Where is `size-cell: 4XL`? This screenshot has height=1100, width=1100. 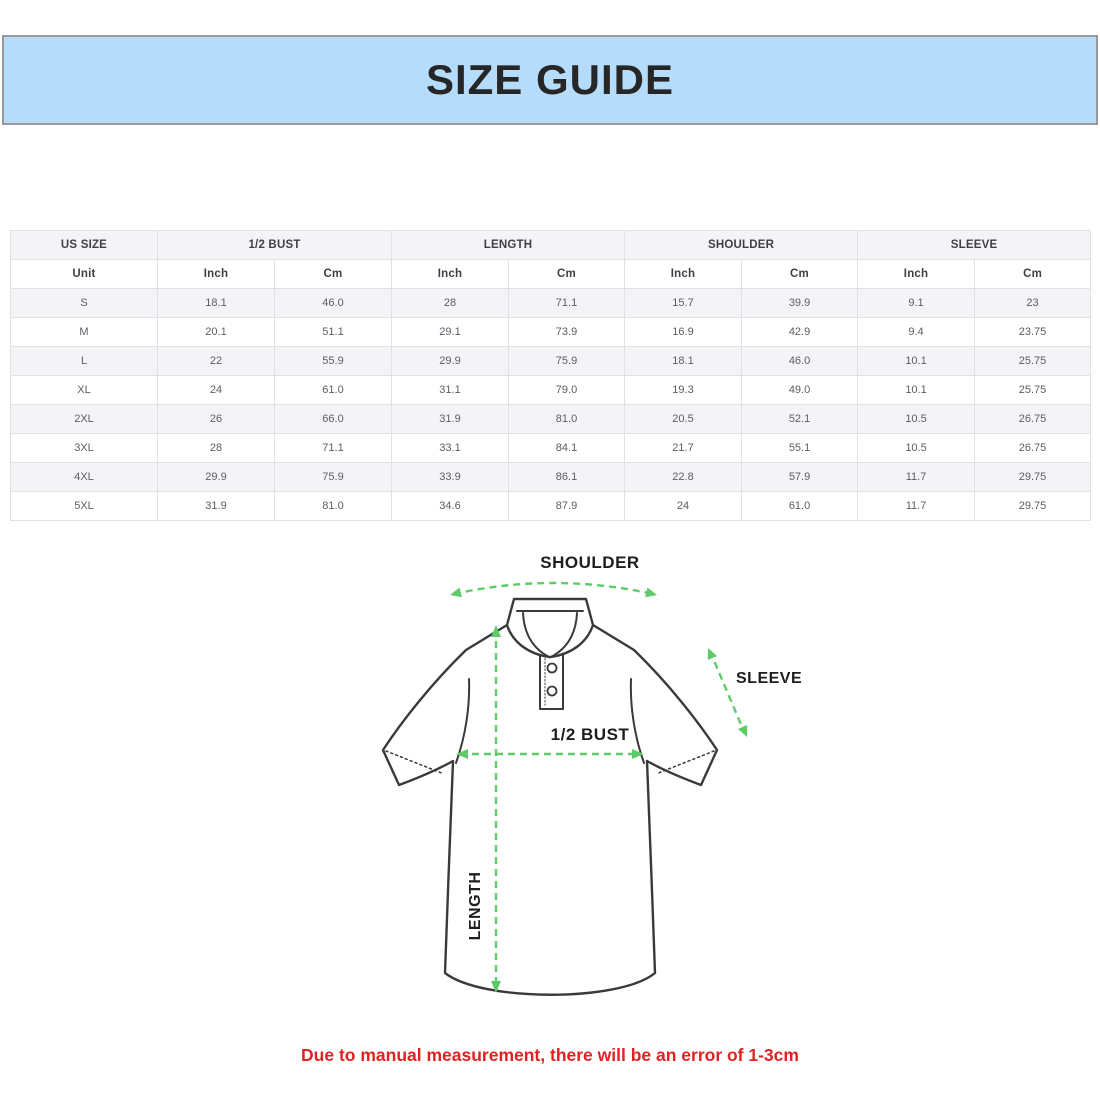 size-cell: 4XL is located at coordinates (84, 477).